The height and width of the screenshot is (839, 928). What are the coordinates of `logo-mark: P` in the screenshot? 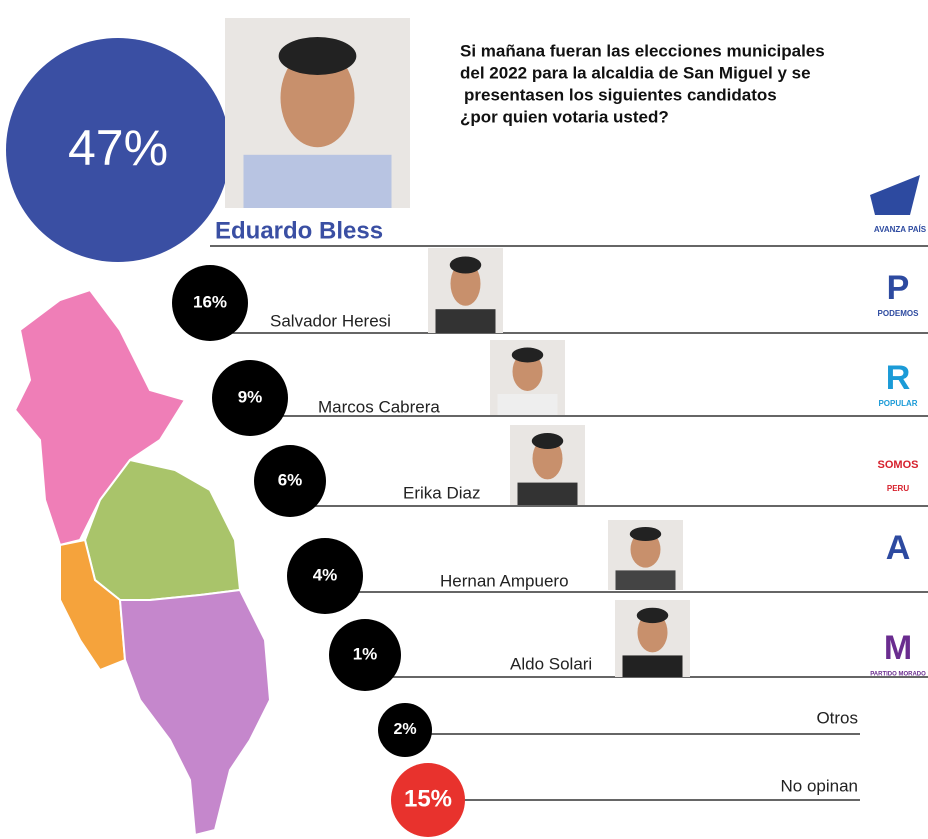 It's located at (898, 288).